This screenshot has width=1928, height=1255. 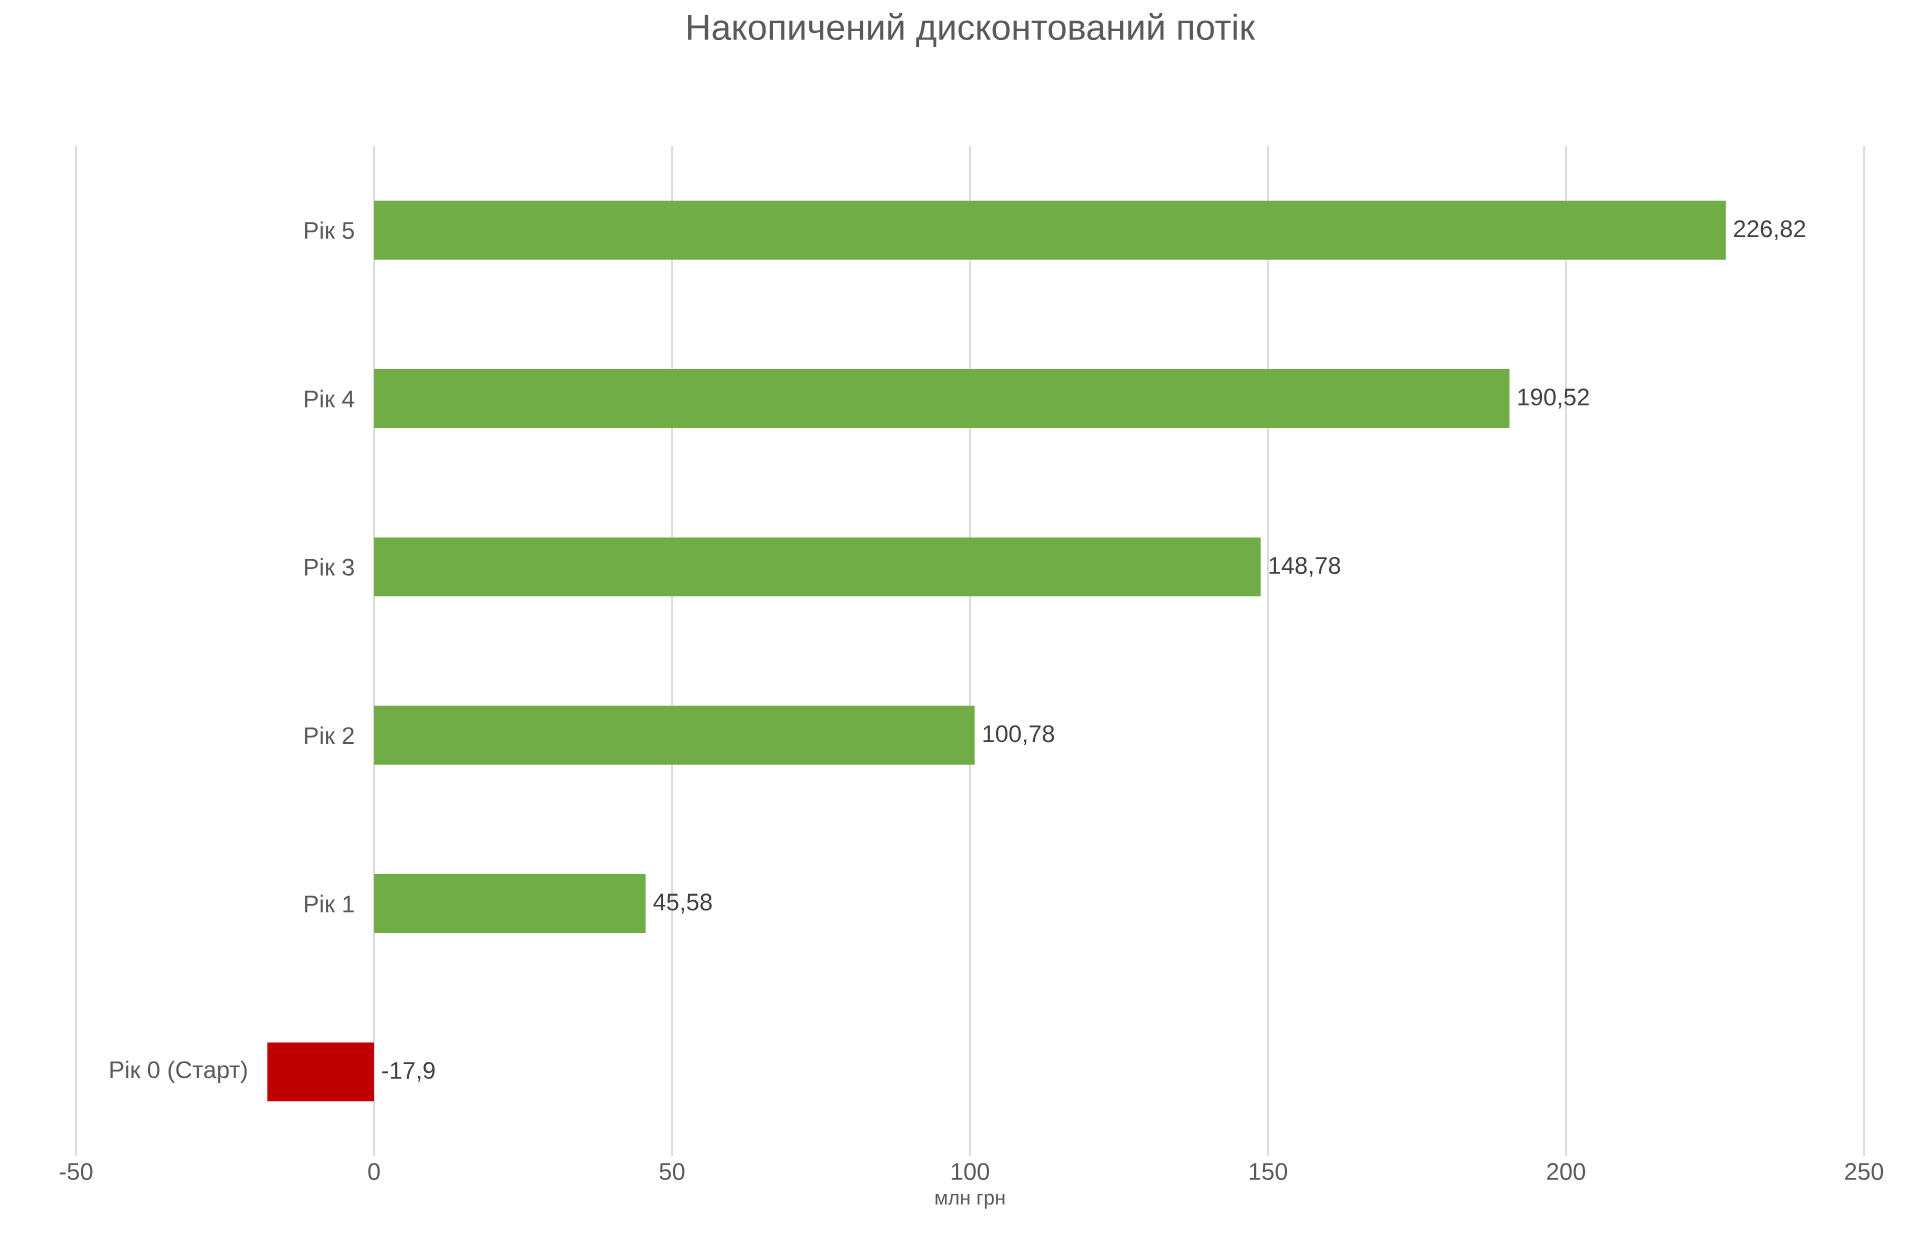 What do you see at coordinates (76, 1172) in the screenshot?
I see `x-tick-label: -50` at bounding box center [76, 1172].